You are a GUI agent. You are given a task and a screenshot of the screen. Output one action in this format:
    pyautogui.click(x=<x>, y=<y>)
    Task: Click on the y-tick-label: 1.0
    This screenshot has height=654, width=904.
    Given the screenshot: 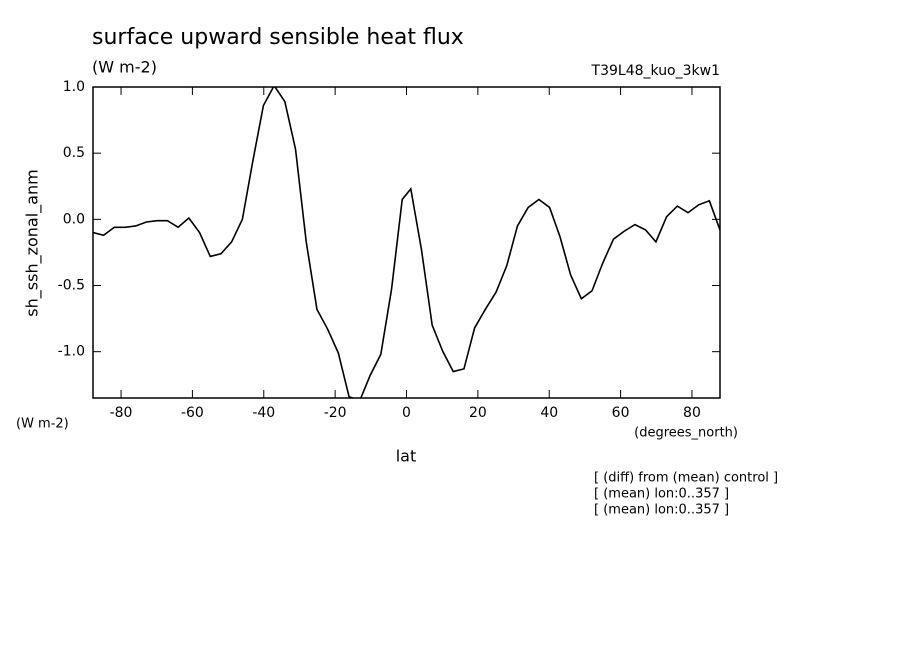 What is the action you would take?
    pyautogui.click(x=74, y=87)
    